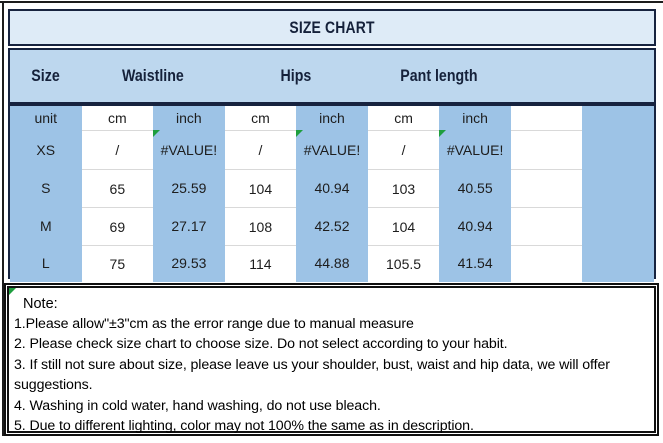 The width and height of the screenshot is (663, 443). Describe the element at coordinates (475, 118) in the screenshot. I see `cell-unit-inch-3: inch` at that location.